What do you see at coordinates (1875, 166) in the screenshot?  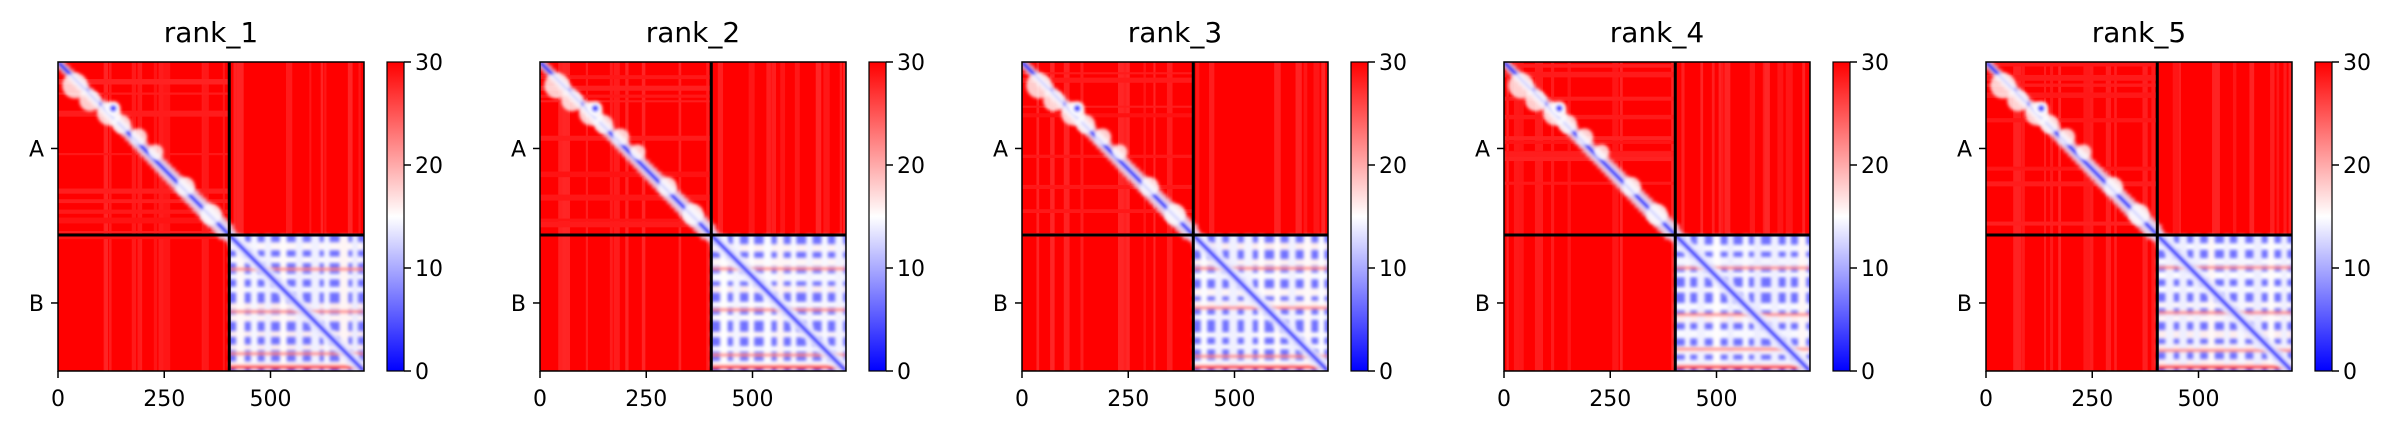 I see `colorbar-tick-label: 20` at bounding box center [1875, 166].